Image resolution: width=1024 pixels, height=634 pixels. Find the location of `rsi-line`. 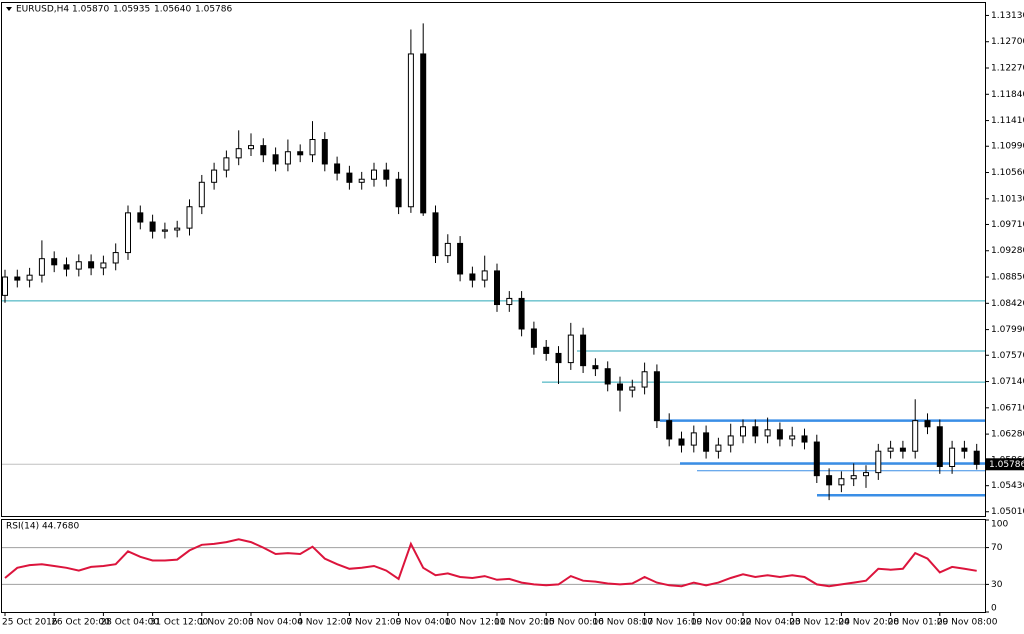

rsi-line is located at coordinates (490, 563).